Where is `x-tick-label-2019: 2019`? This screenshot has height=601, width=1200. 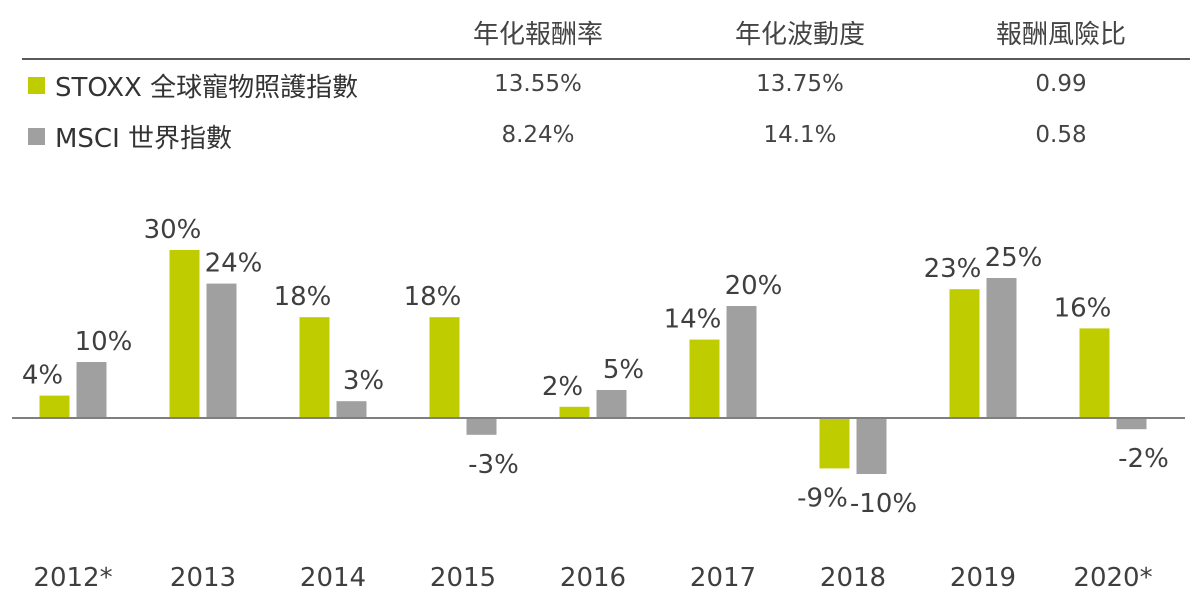
x-tick-label-2019: 2019 is located at coordinates (983, 578).